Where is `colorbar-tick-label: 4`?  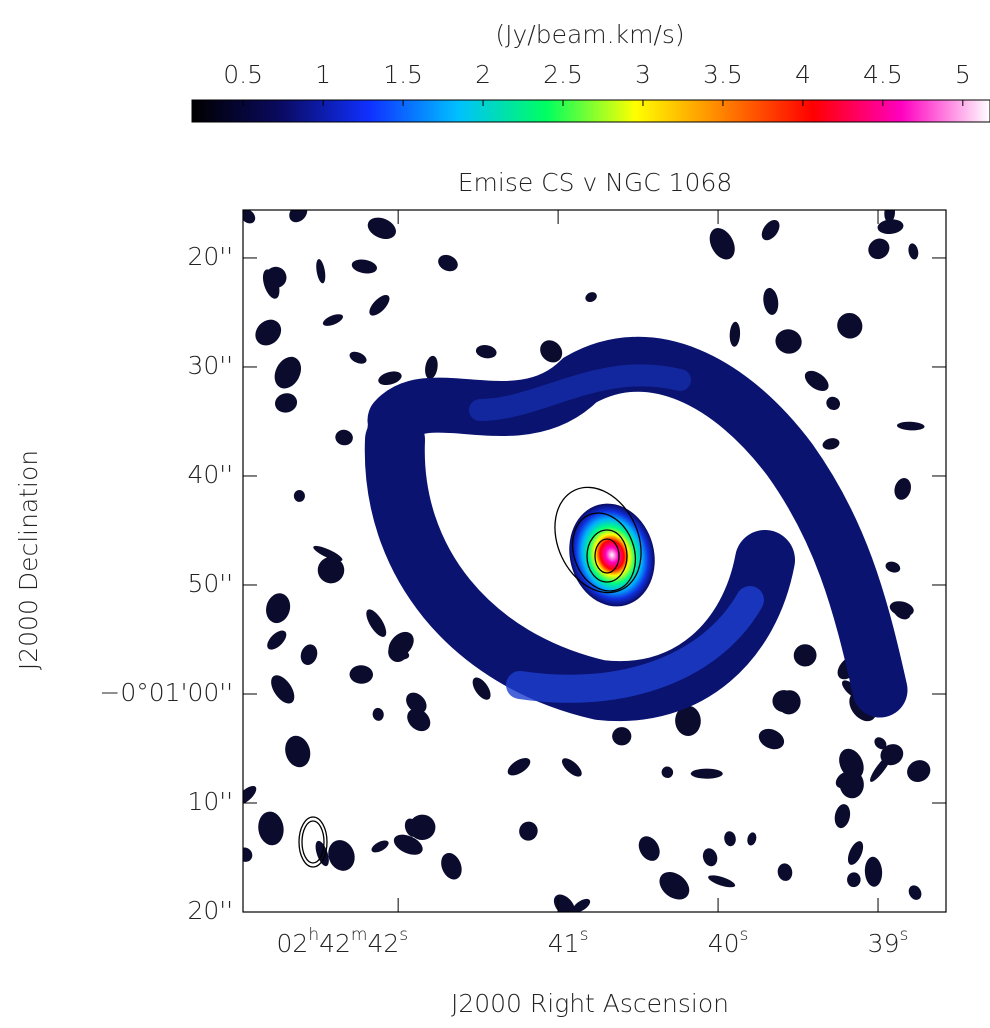
colorbar-tick-label: 4 is located at coordinates (803, 74).